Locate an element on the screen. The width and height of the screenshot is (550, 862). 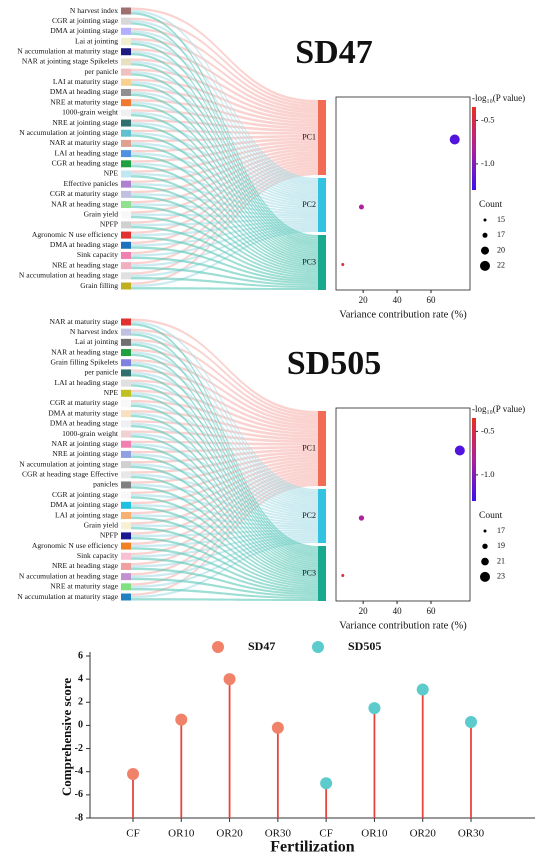
node-label: N accumulation at maturity stage is located at coordinates (67, 50).